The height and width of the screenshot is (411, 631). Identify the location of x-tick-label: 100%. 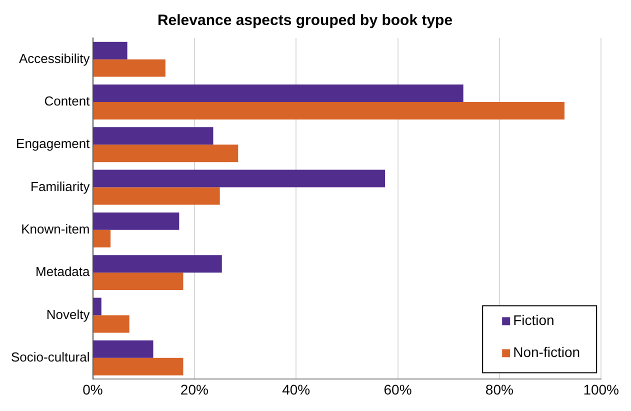
(601, 389).